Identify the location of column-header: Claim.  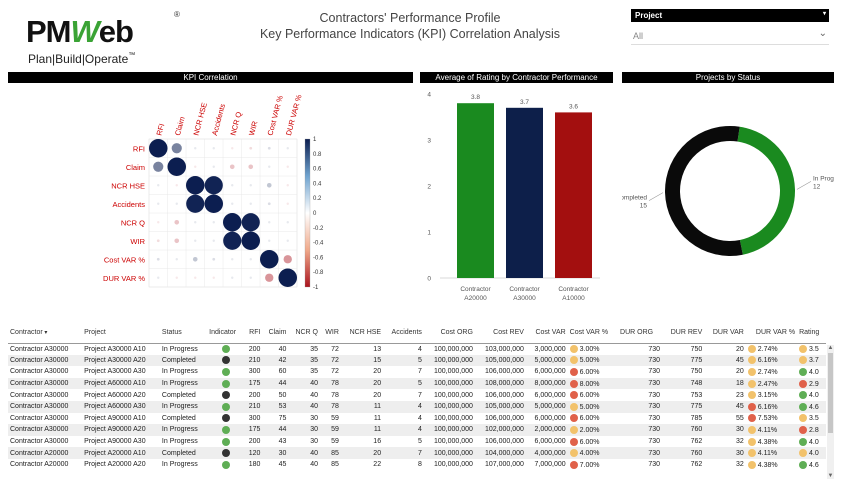
(275, 333).